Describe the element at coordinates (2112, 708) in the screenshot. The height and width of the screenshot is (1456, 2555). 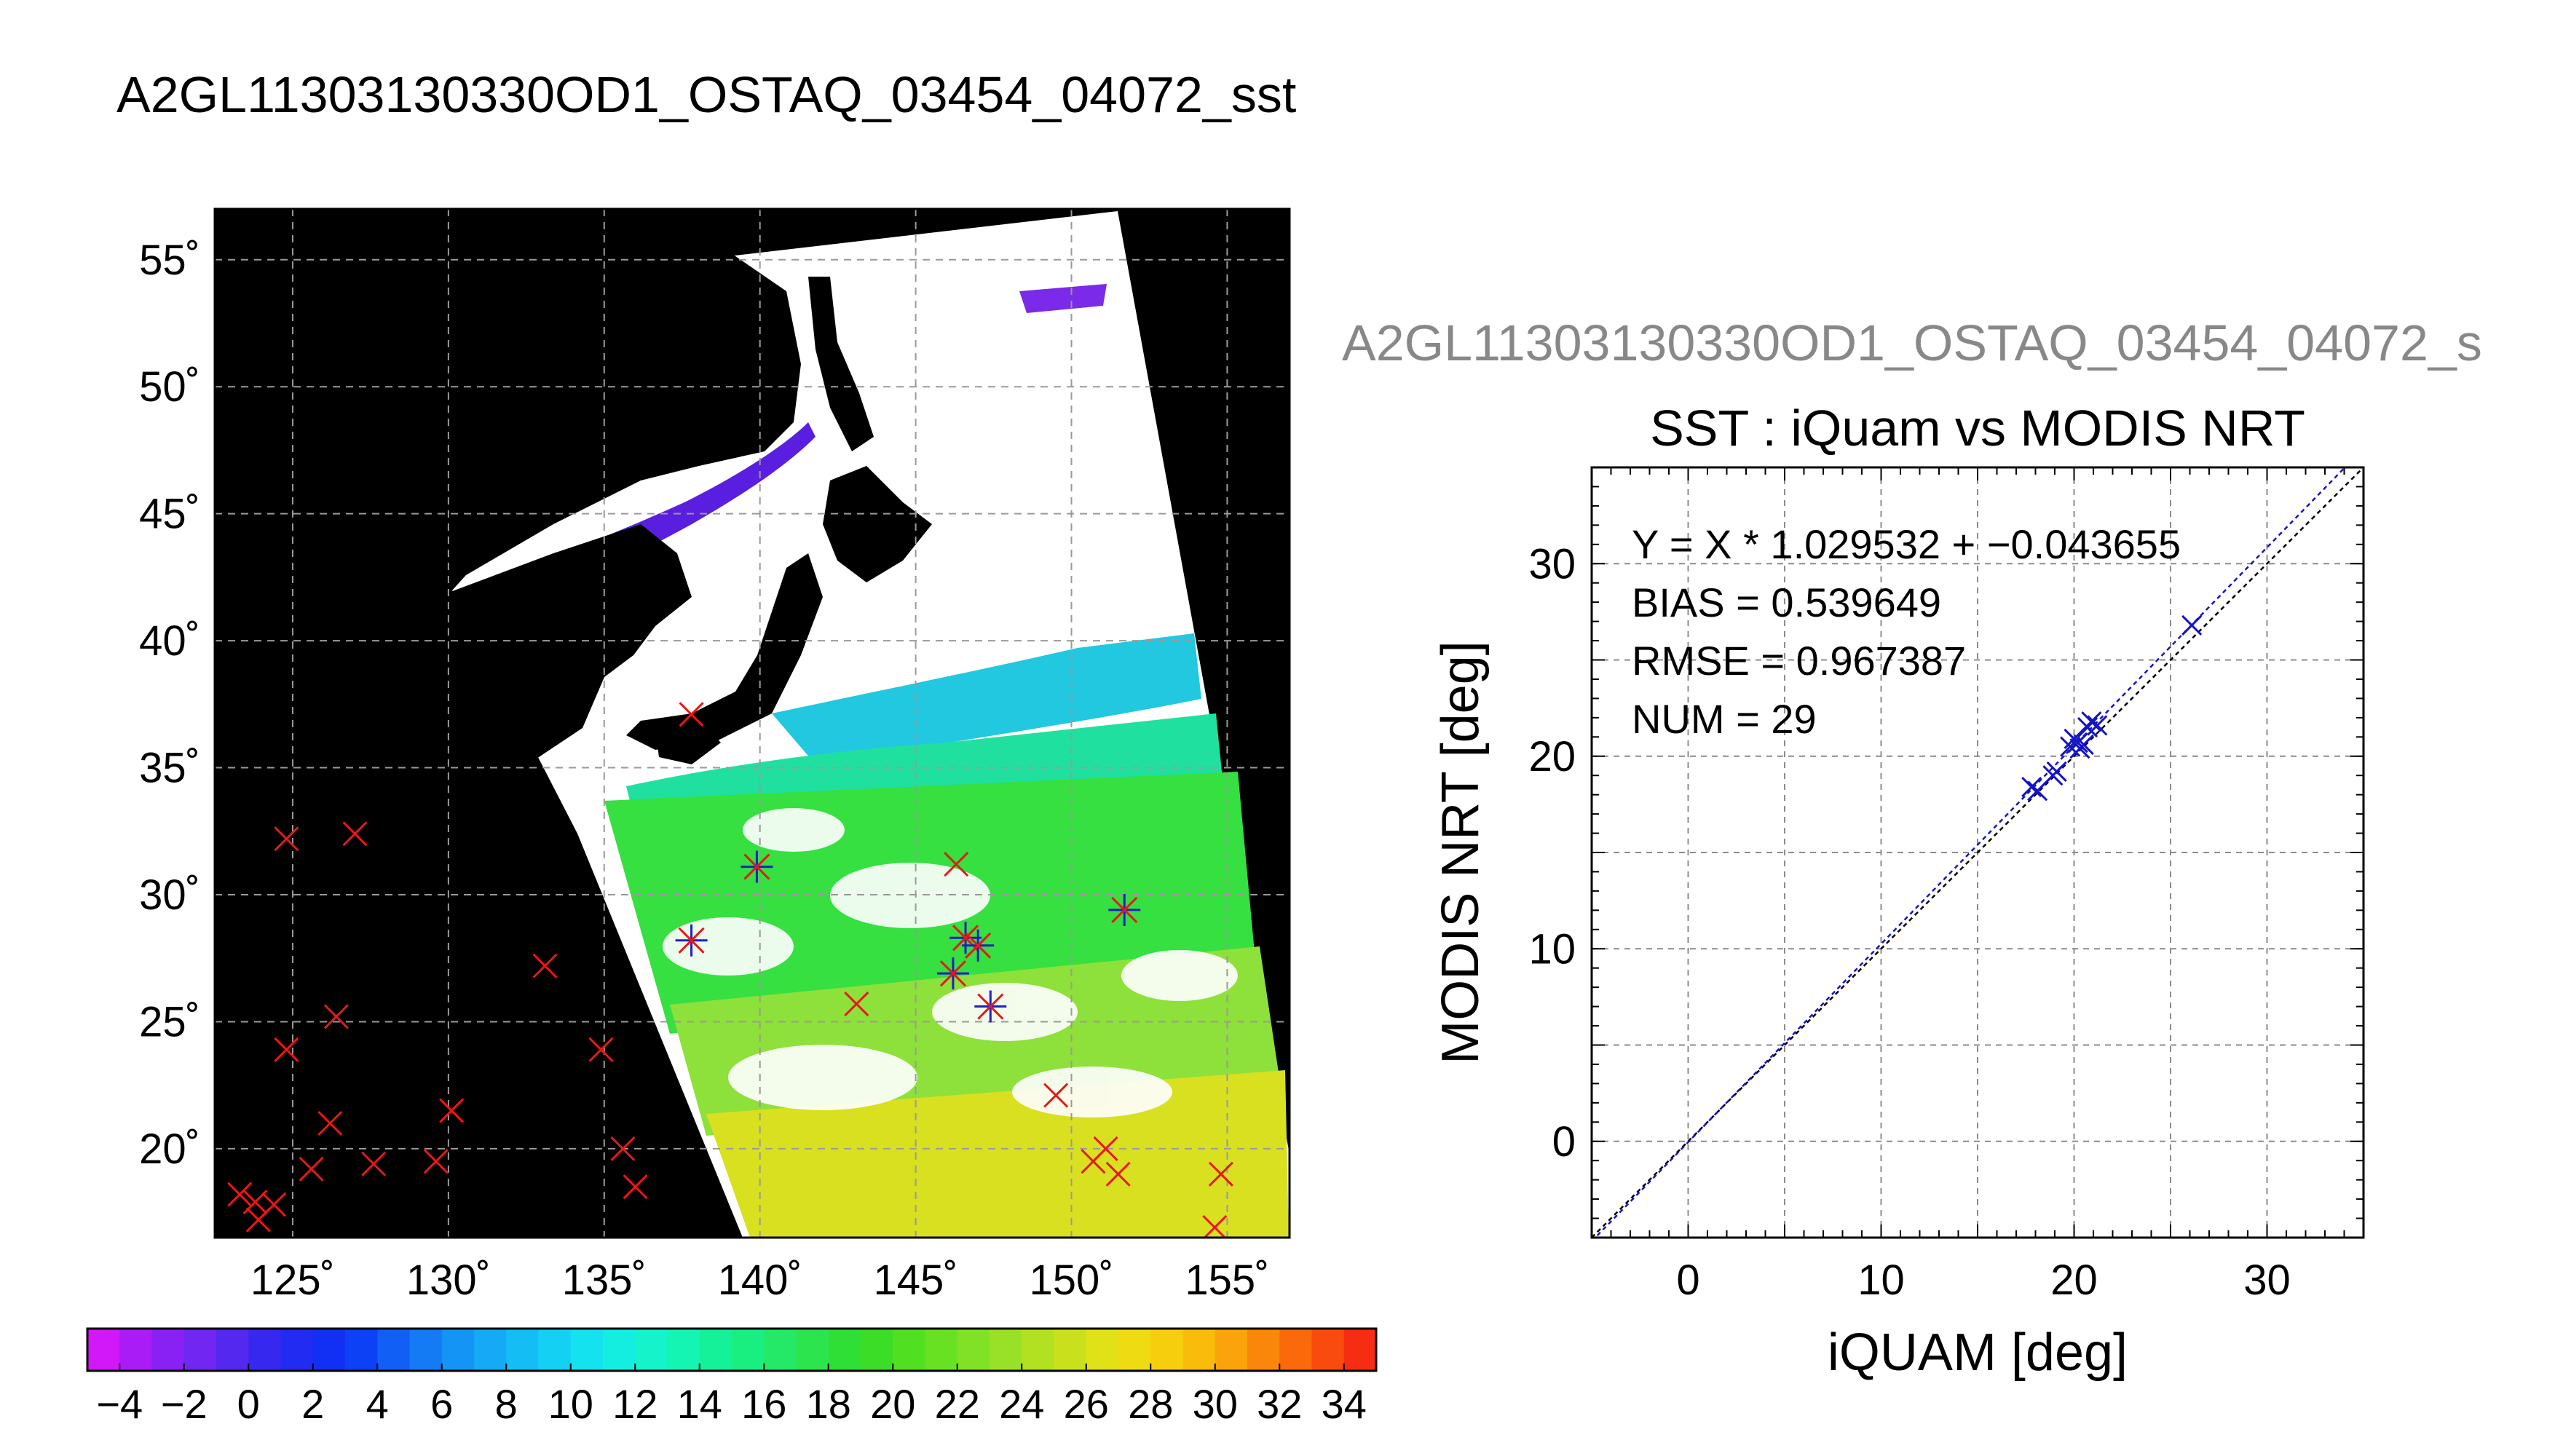
I see `scatter-points` at that location.